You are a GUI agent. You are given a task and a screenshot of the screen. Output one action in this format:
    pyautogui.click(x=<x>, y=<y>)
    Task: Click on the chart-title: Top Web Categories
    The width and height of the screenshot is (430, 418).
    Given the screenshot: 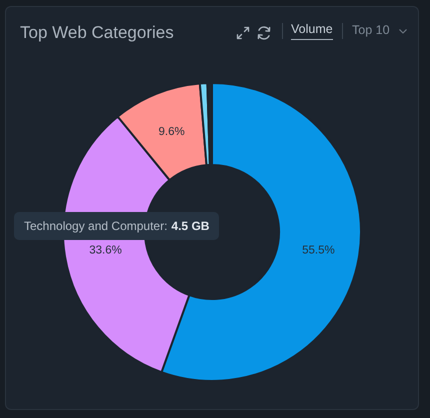 What is the action you would take?
    pyautogui.click(x=97, y=33)
    